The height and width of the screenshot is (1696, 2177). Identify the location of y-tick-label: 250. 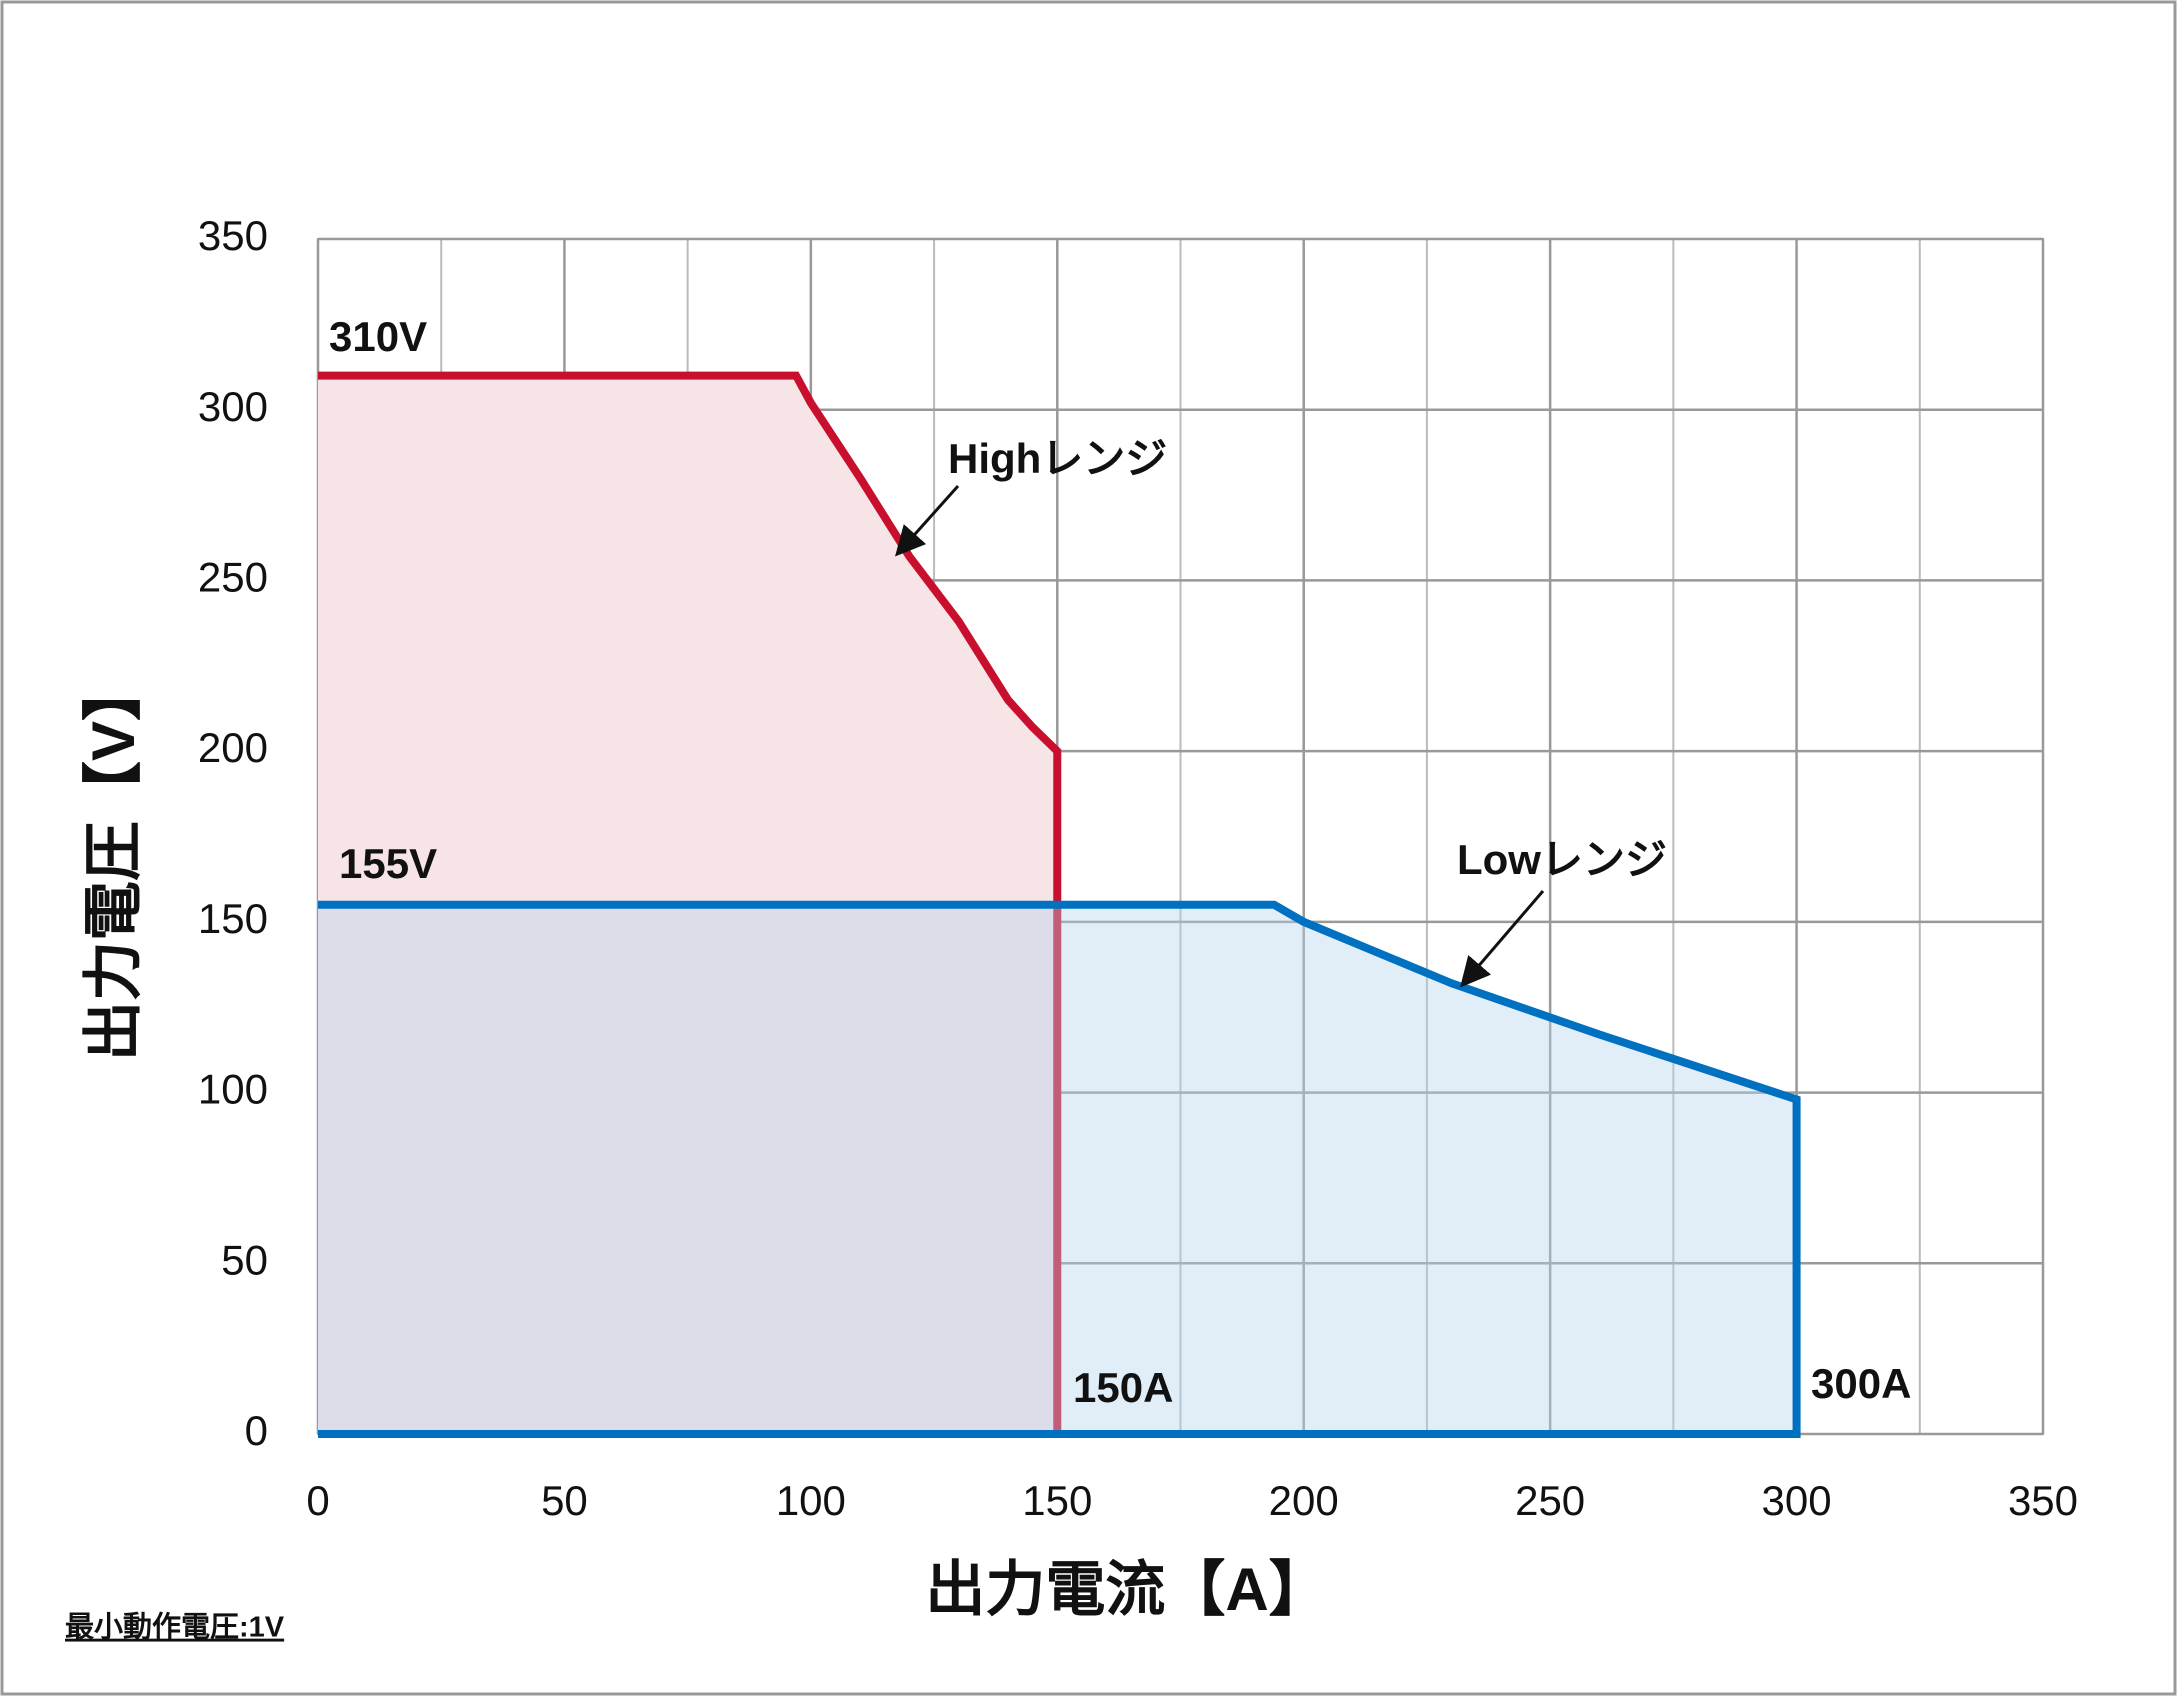
(233, 577).